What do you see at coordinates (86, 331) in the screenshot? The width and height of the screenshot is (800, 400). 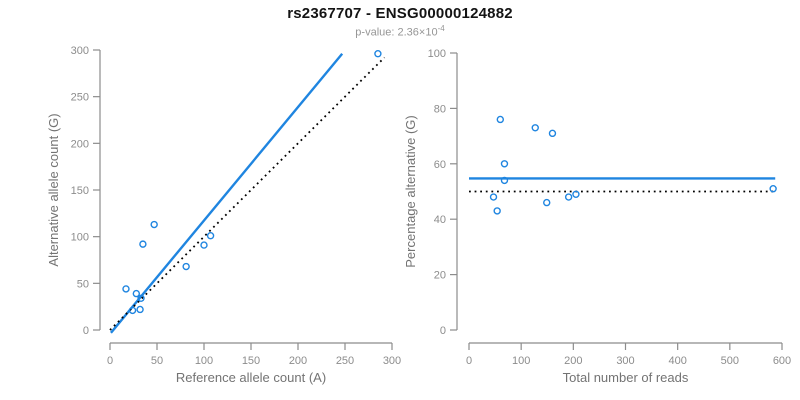 I see `left-y-tick-label: 0` at bounding box center [86, 331].